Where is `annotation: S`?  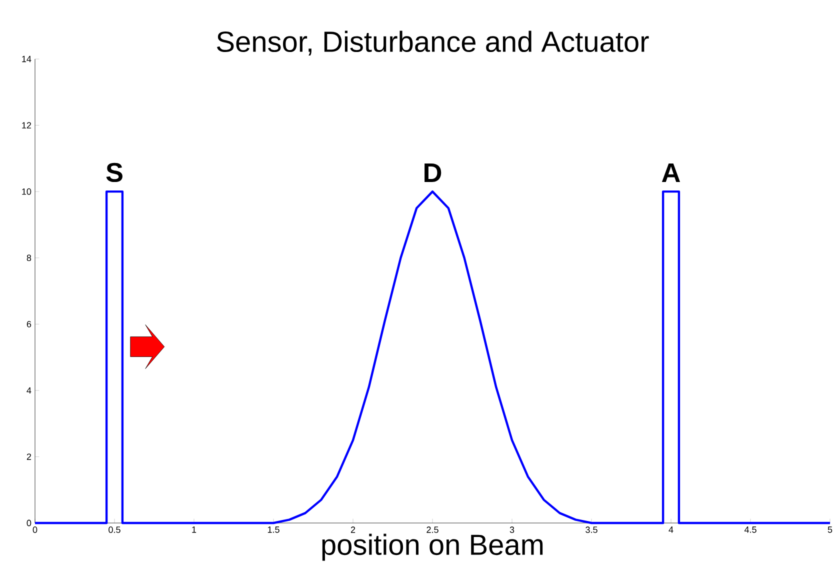
annotation: S is located at coordinates (114, 172).